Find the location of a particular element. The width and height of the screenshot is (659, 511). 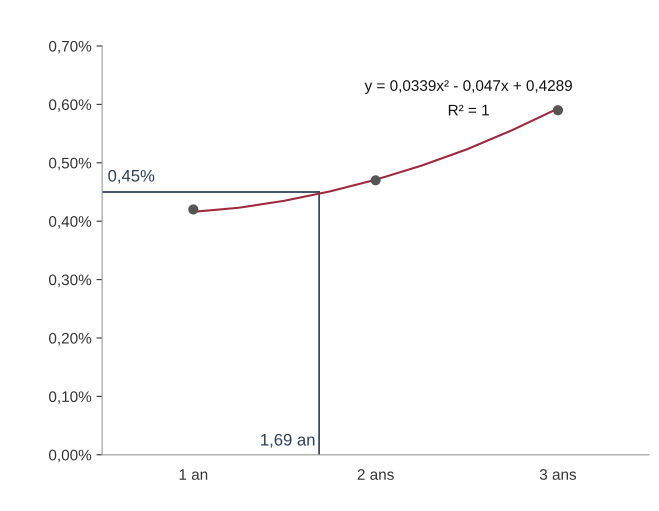

y-tick-label: 0,30% is located at coordinates (70, 281).